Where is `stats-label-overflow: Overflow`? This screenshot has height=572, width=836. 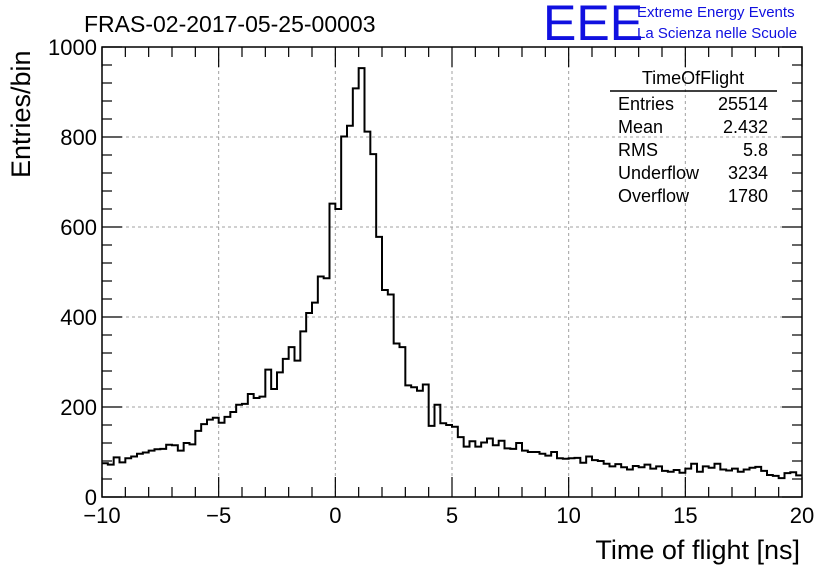 stats-label-overflow: Overflow is located at coordinates (654, 196).